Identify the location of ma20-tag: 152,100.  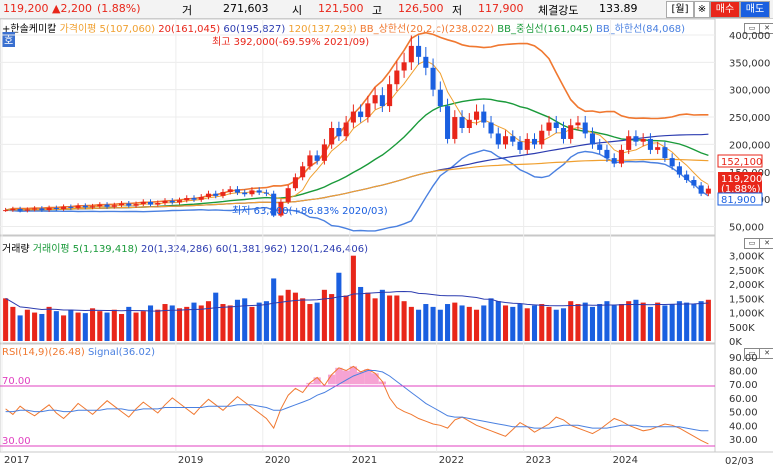
(741, 162).